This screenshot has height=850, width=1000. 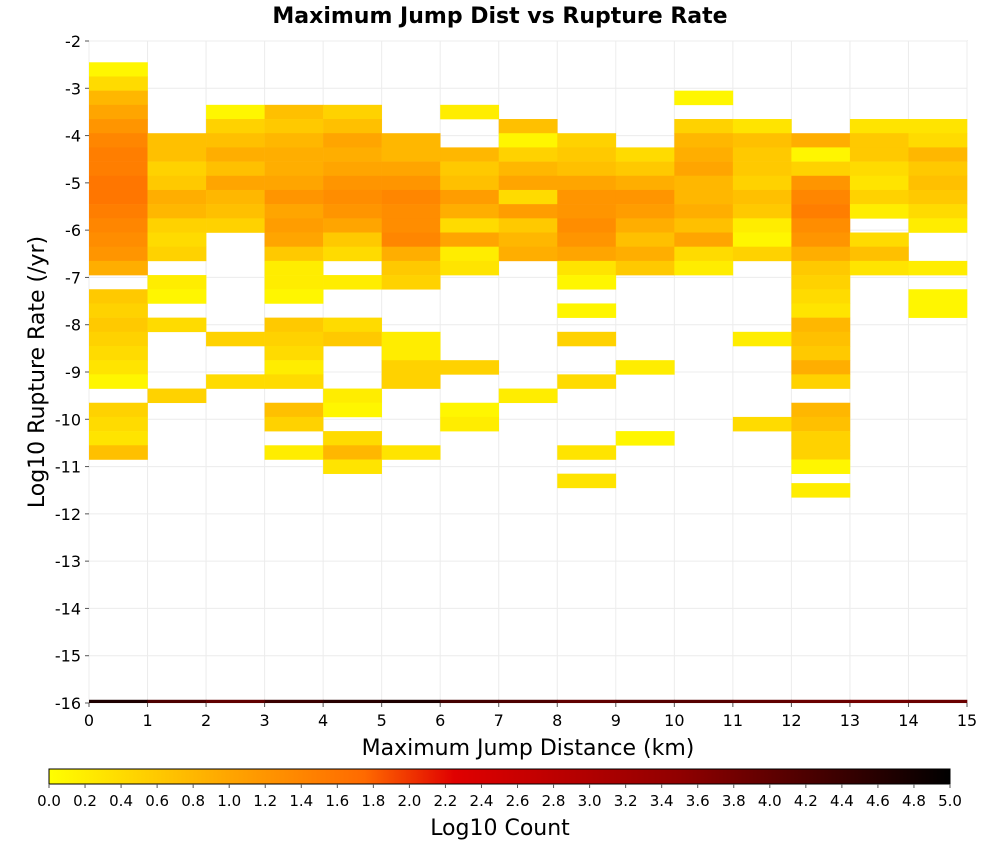 What do you see at coordinates (147, 720) in the screenshot?
I see `x-tick-label: 1` at bounding box center [147, 720].